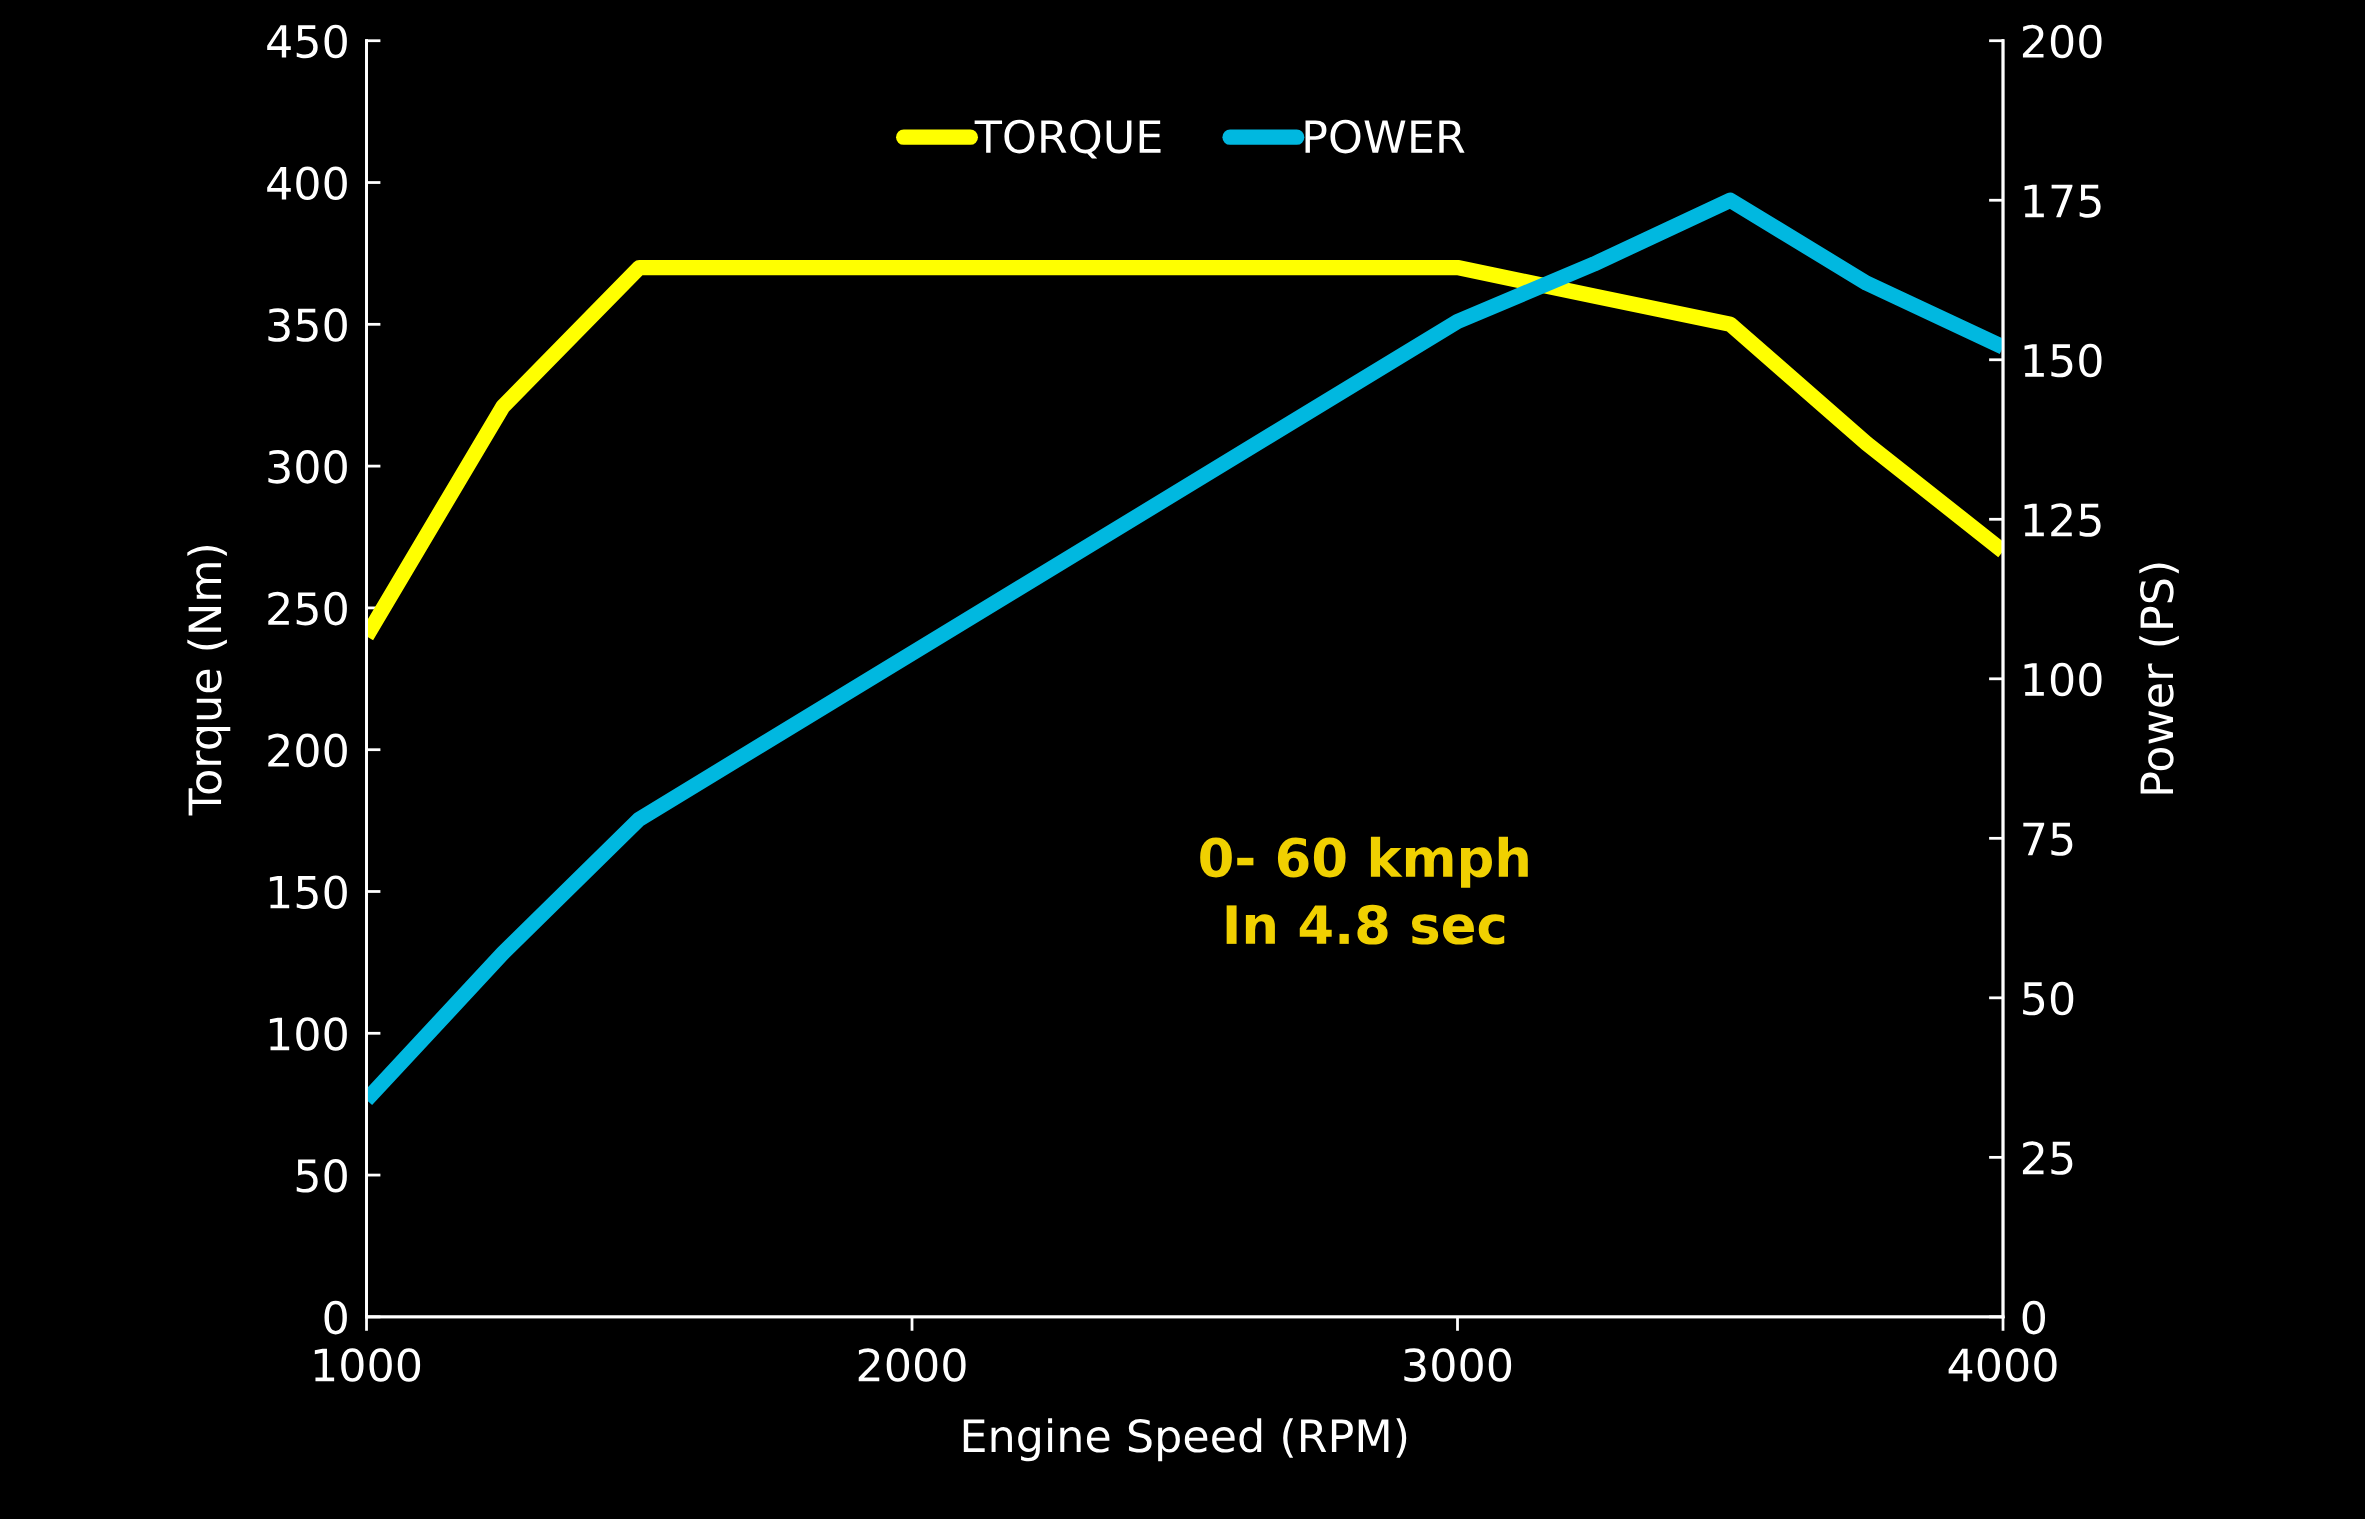 The height and width of the screenshot is (1519, 2365). Describe the element at coordinates (209, 680) in the screenshot. I see `y-axis-title: Torque (Nm)` at that location.